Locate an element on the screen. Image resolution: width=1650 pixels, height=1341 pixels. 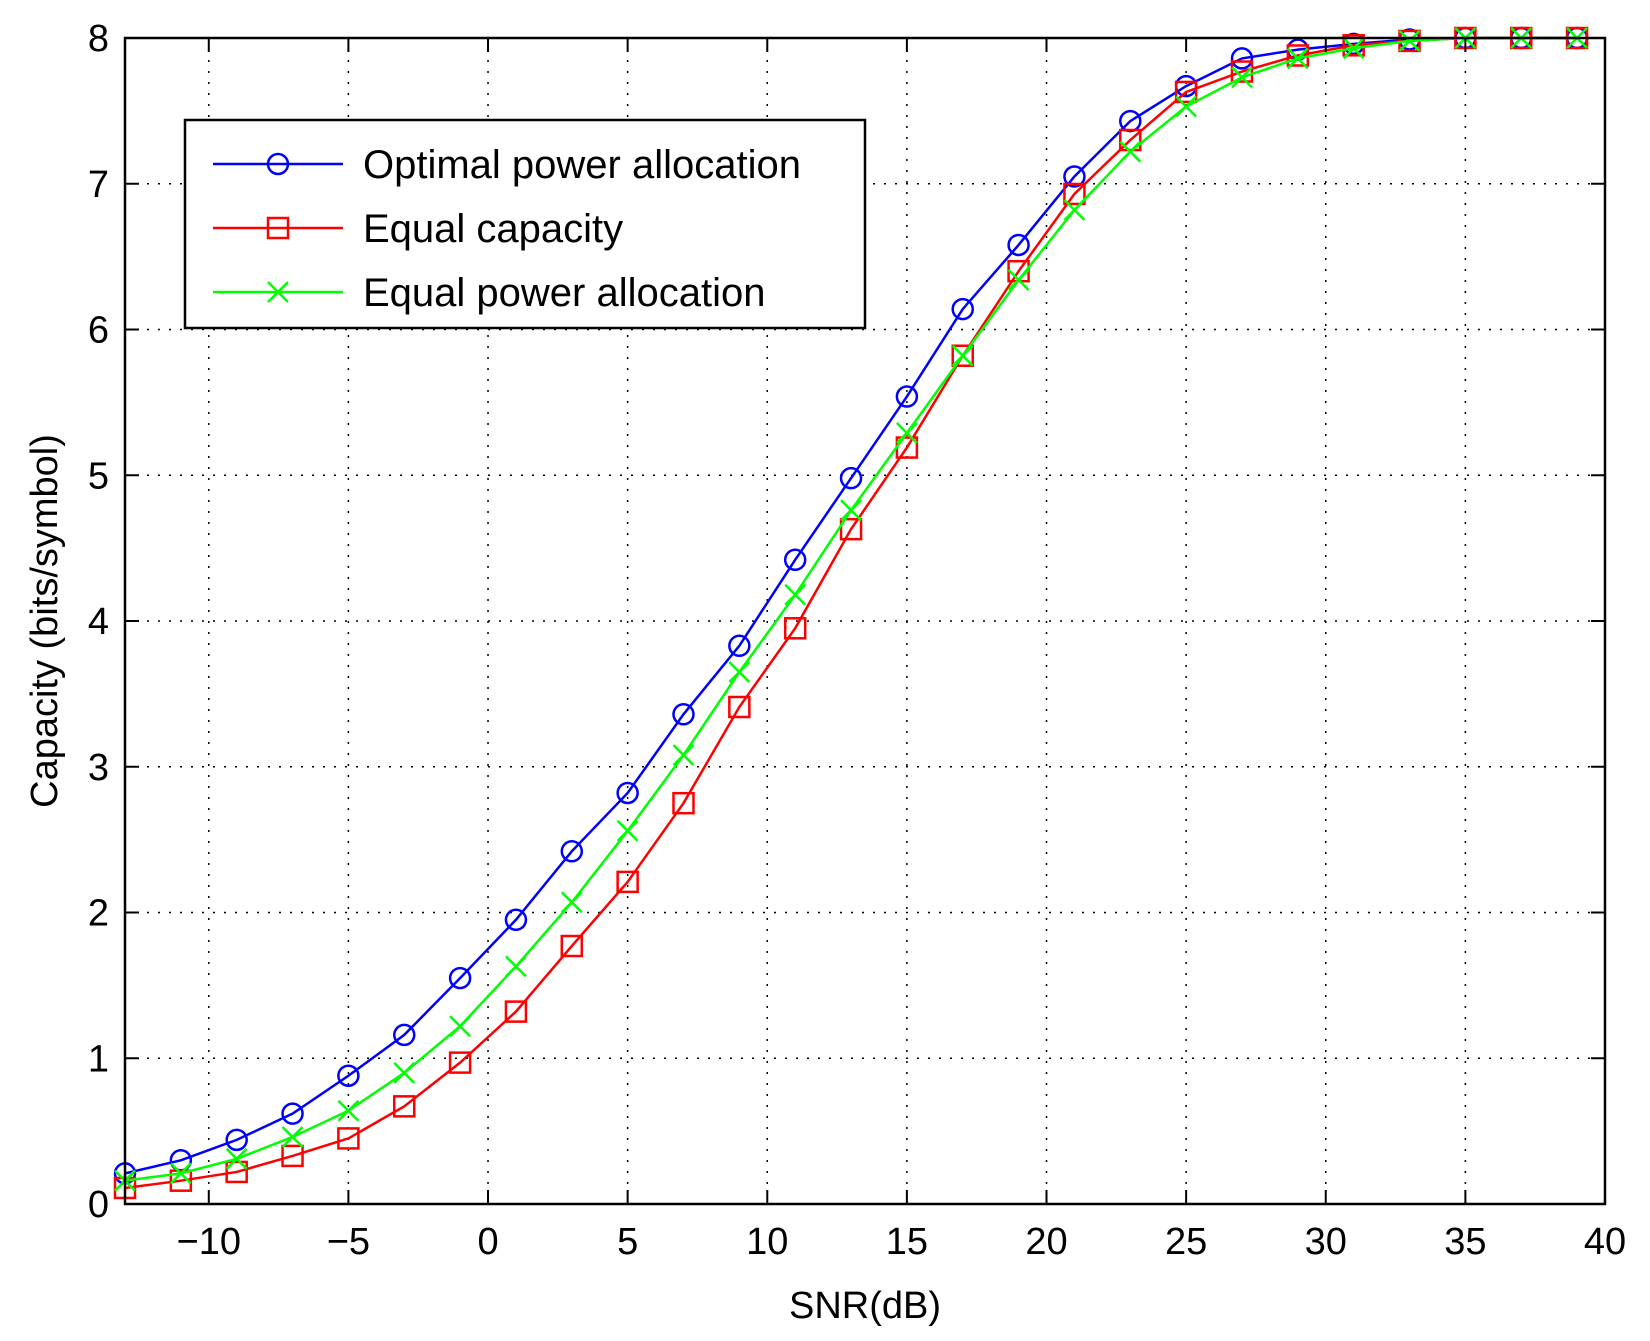
y-tick-label: 6 is located at coordinates (98, 331).